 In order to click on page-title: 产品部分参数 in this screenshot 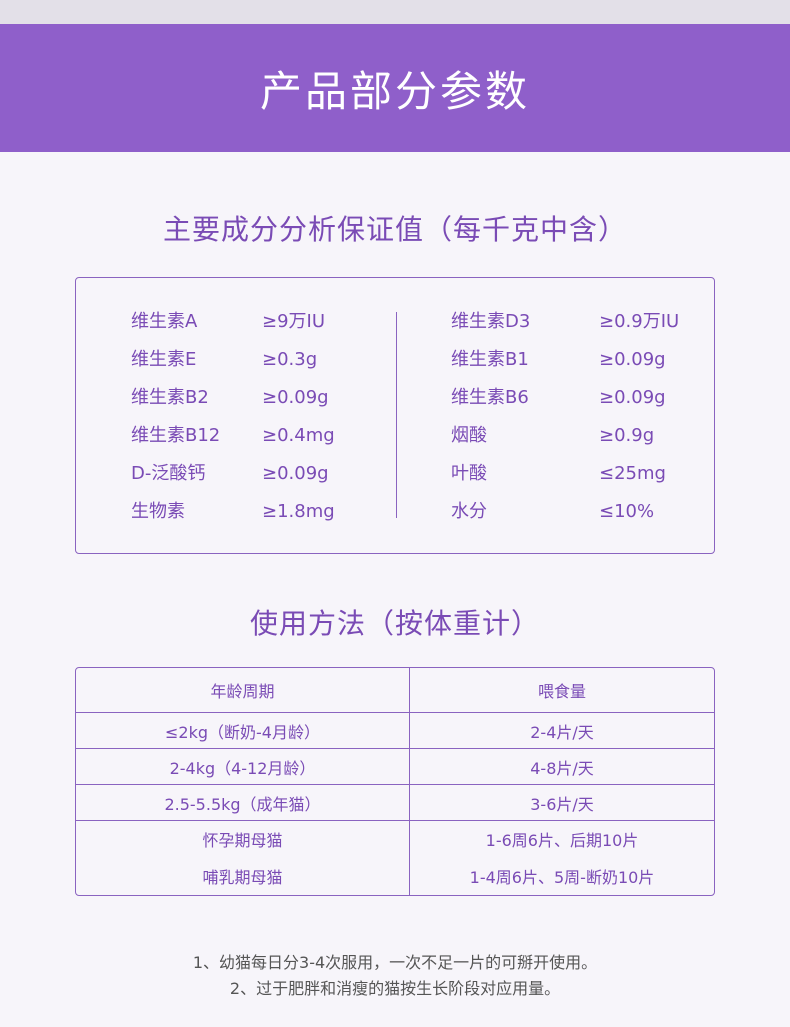, I will do `click(394, 91)`.